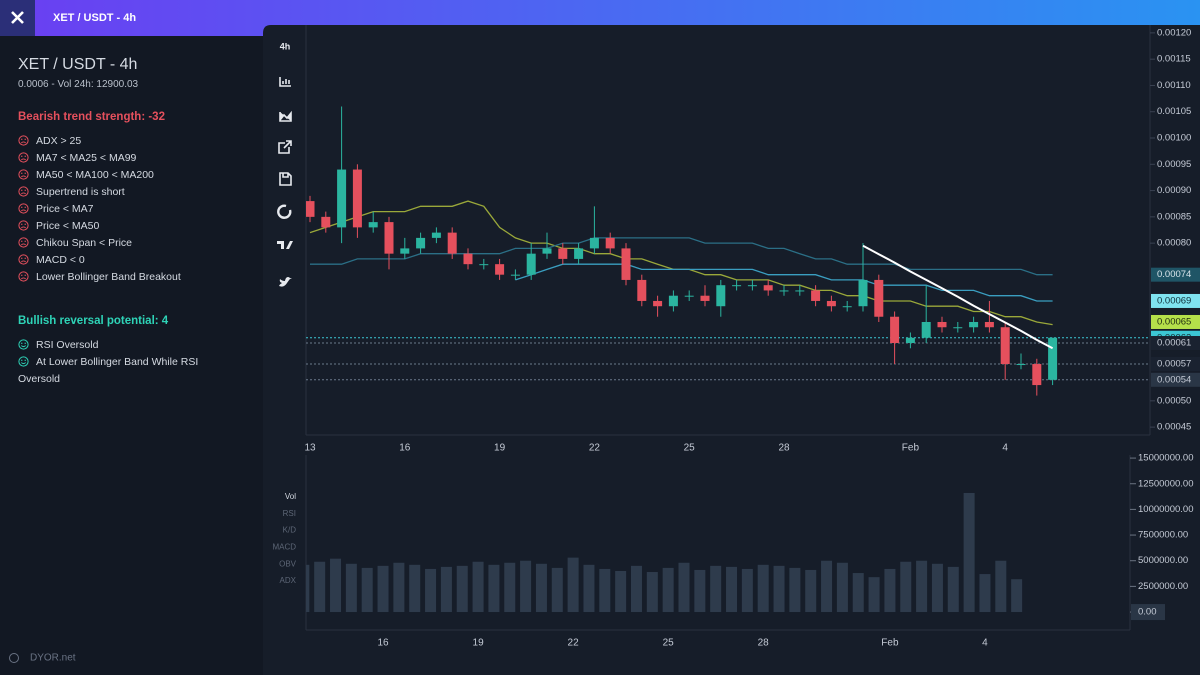 This screenshot has height=675, width=1200. Describe the element at coordinates (118, 158) in the screenshot. I see `signal-item: MA7 < MA25 < MA99` at that location.